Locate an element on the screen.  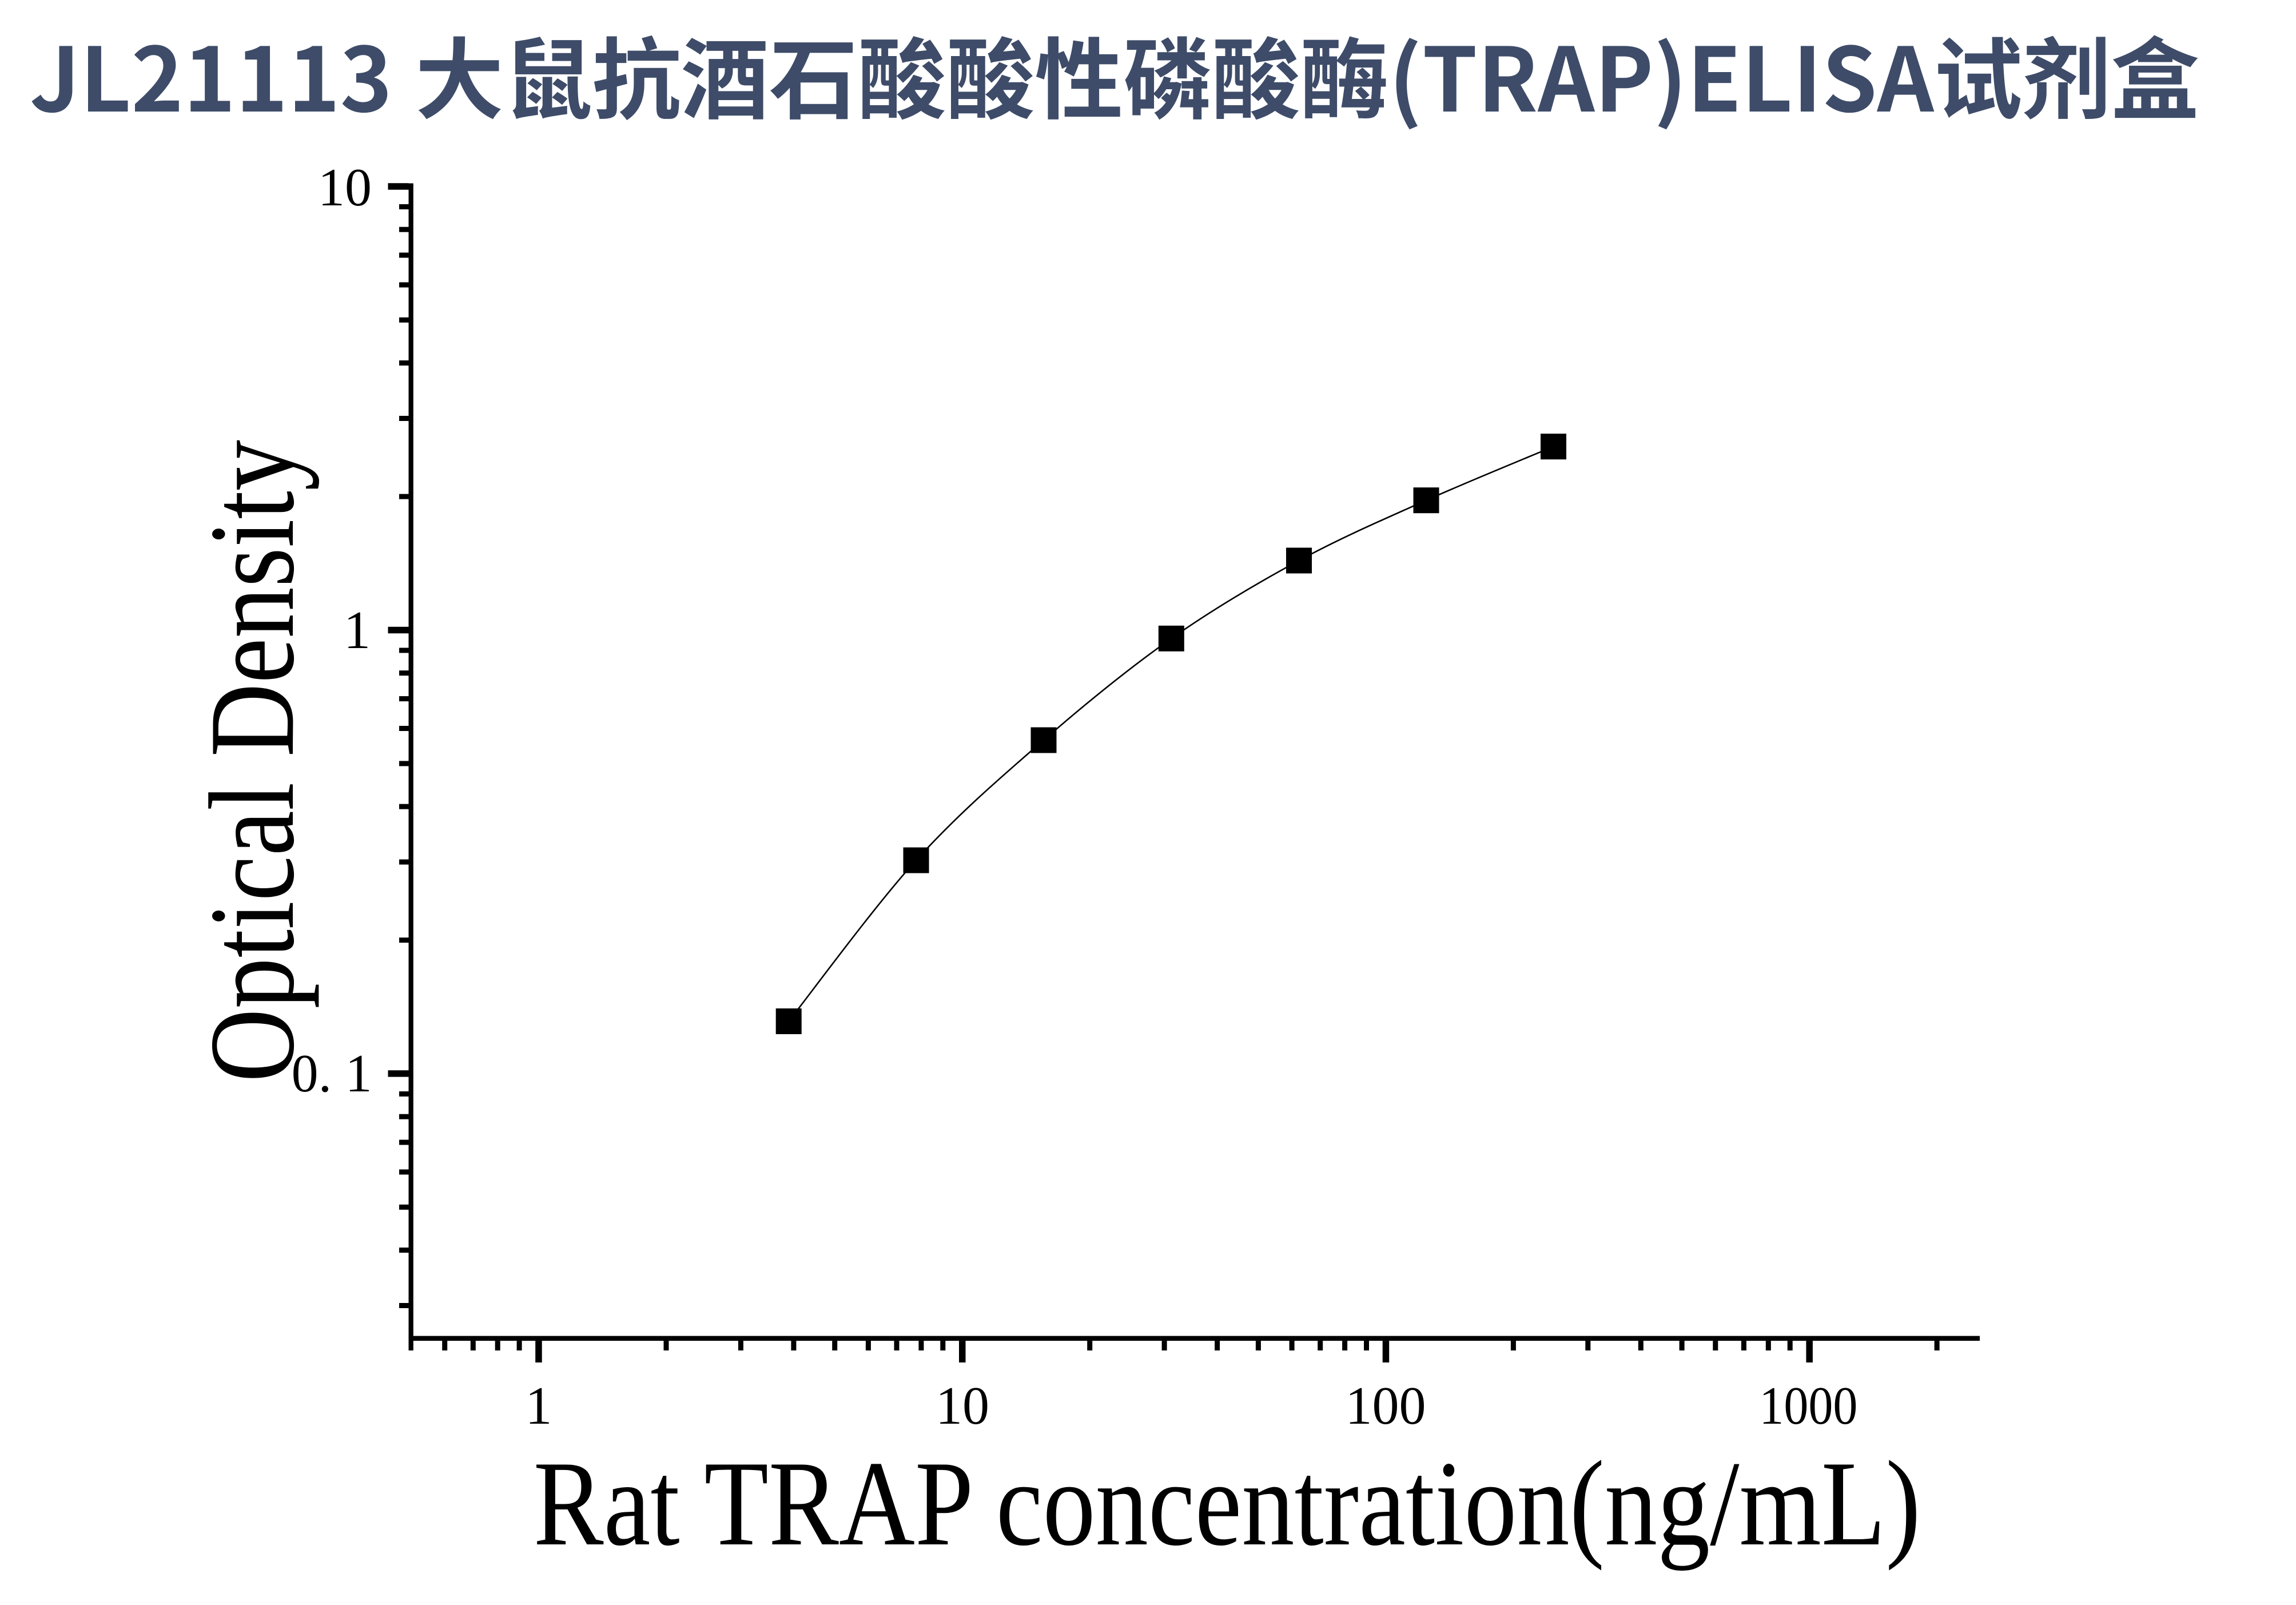
svg-text: Optical Density is located at coordinates (252, 761).